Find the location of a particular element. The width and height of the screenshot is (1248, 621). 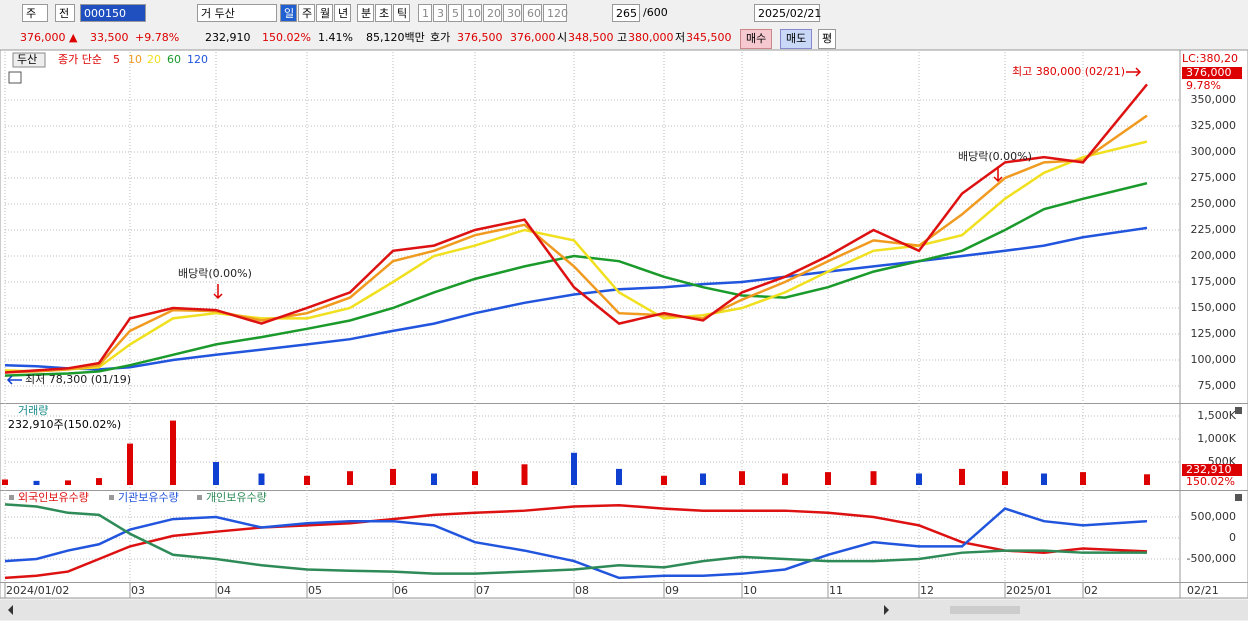

price-label: 376,000 is located at coordinates (1209, 72).